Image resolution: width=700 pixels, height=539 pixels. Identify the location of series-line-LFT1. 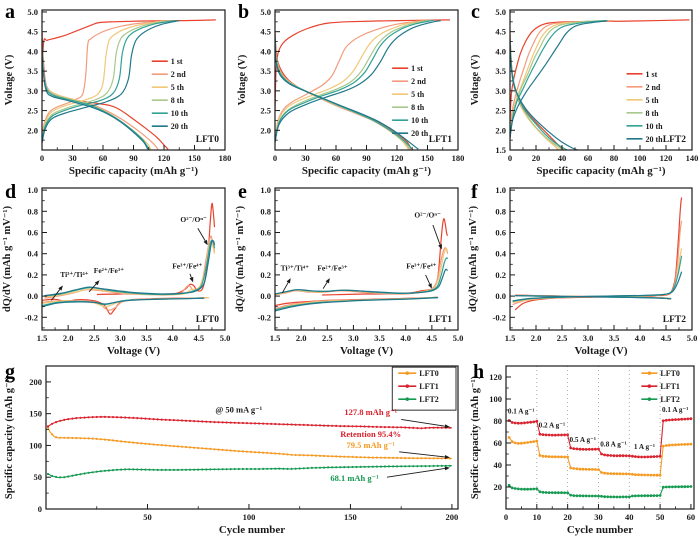
(249, 422).